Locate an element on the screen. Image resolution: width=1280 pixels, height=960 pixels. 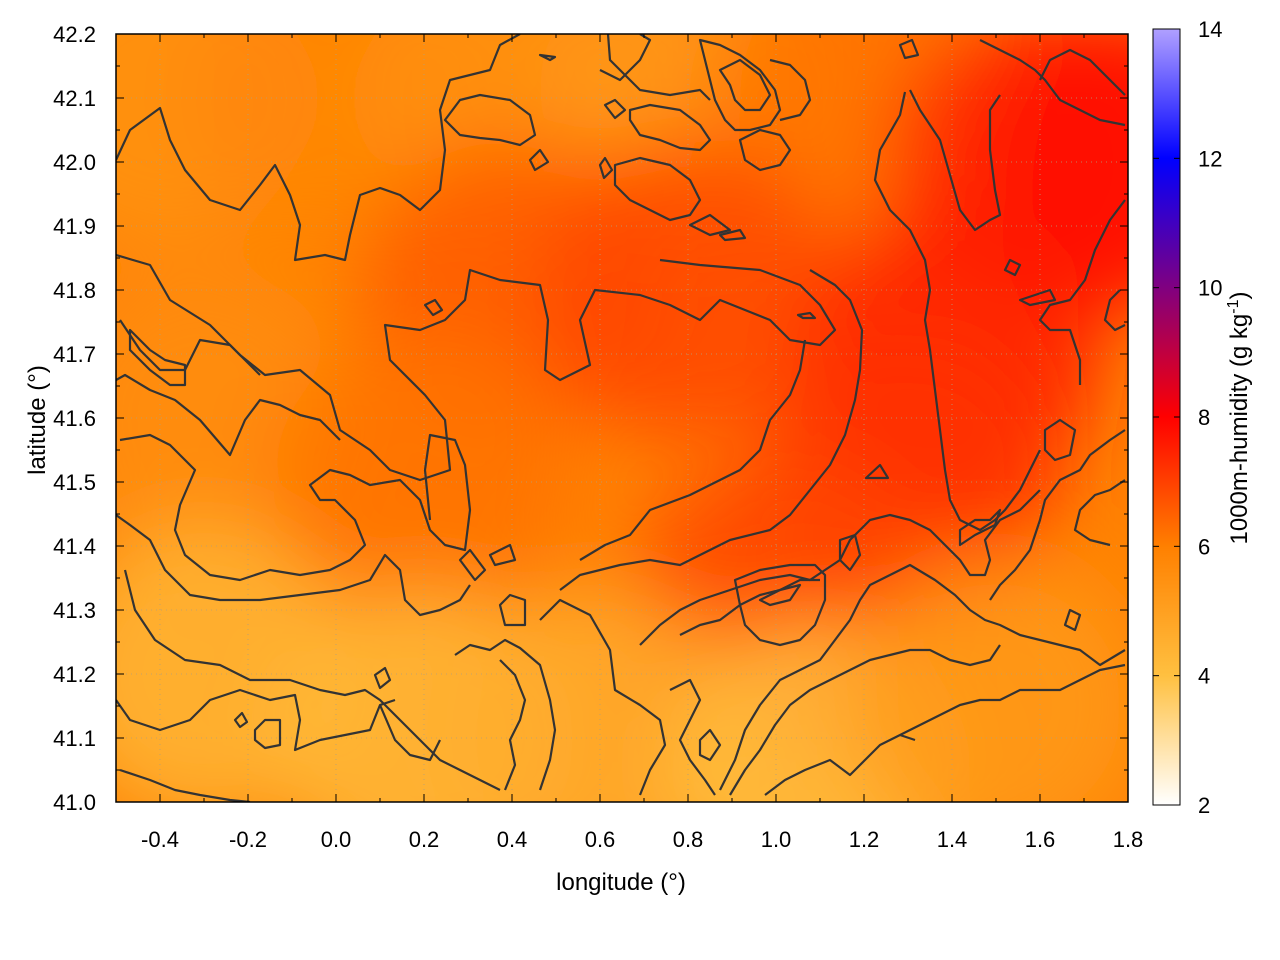
colorbar-tick-label: 8 is located at coordinates (1204, 417).